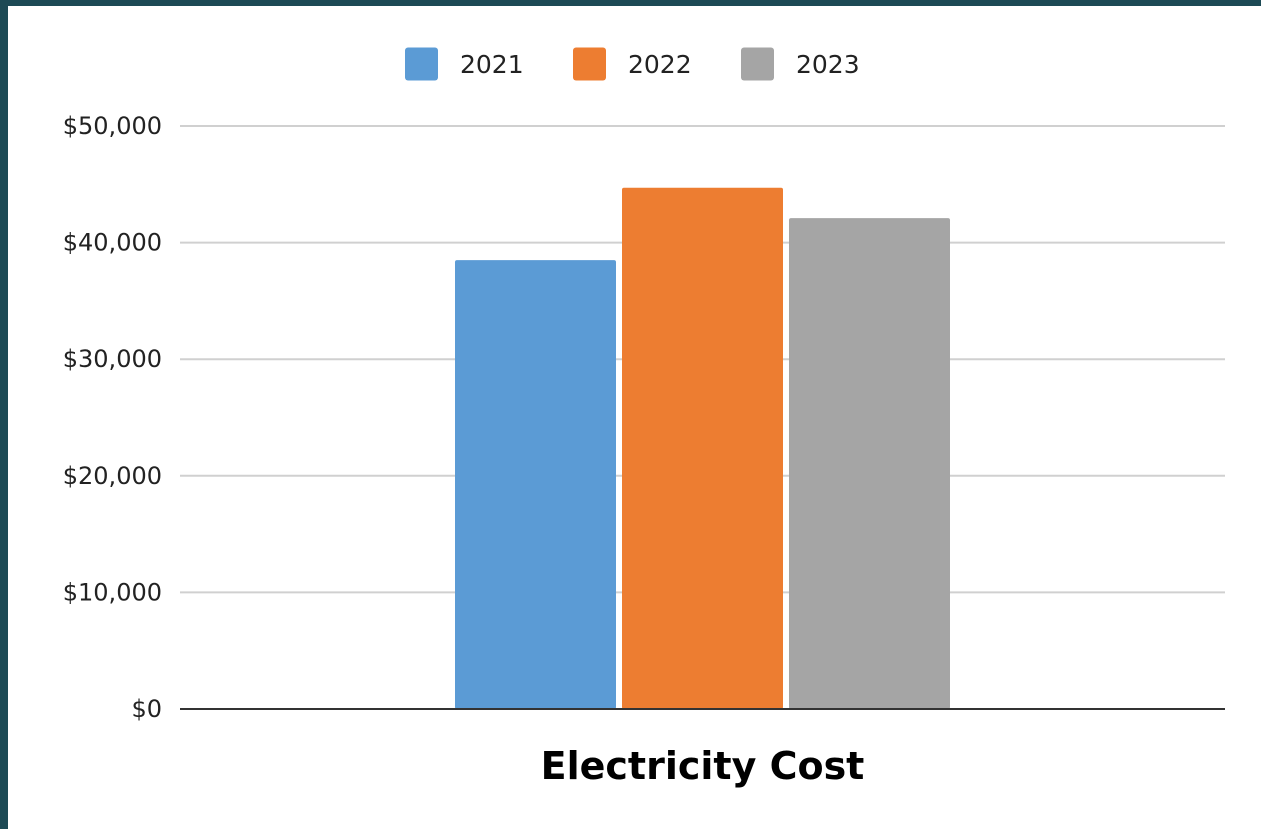  I want to click on legend: 2021 2022 2023, so click(632, 64).